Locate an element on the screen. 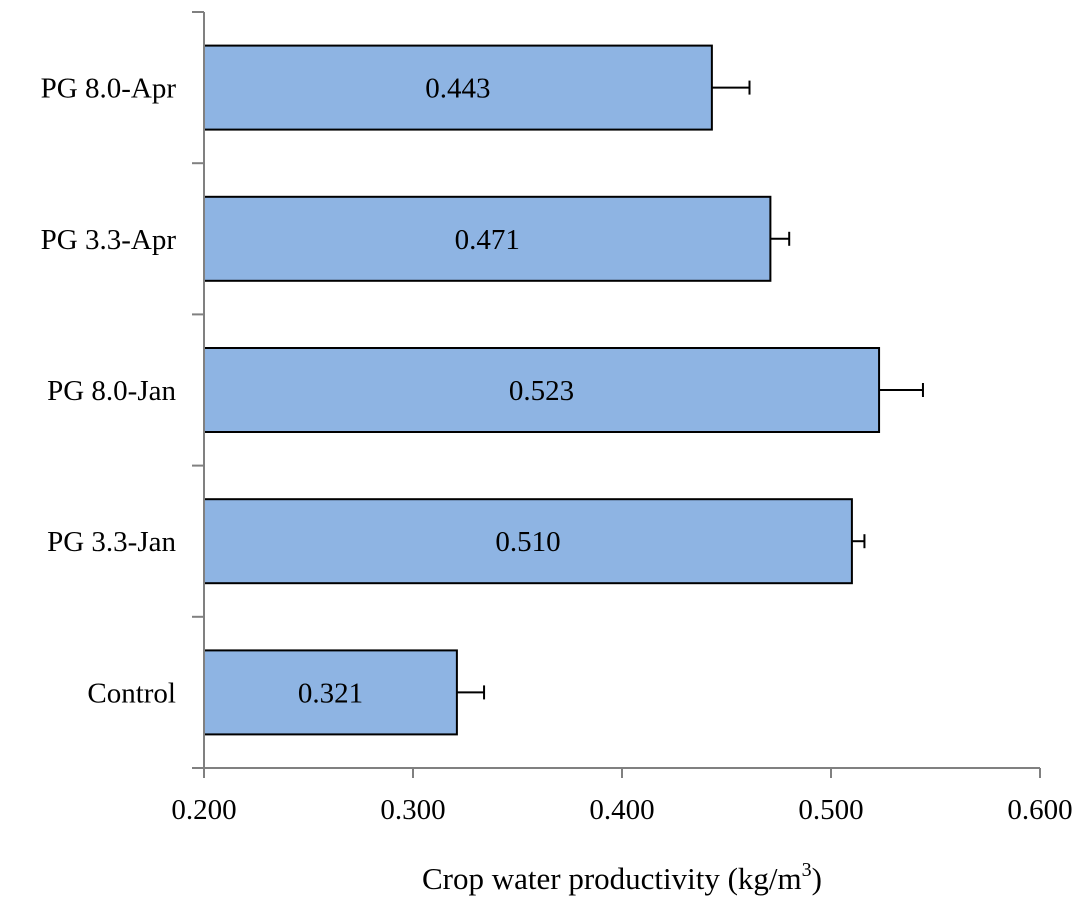 Image resolution: width=1085 pixels, height=903 pixels. x-tick-label: 0.600 is located at coordinates (1039, 810).